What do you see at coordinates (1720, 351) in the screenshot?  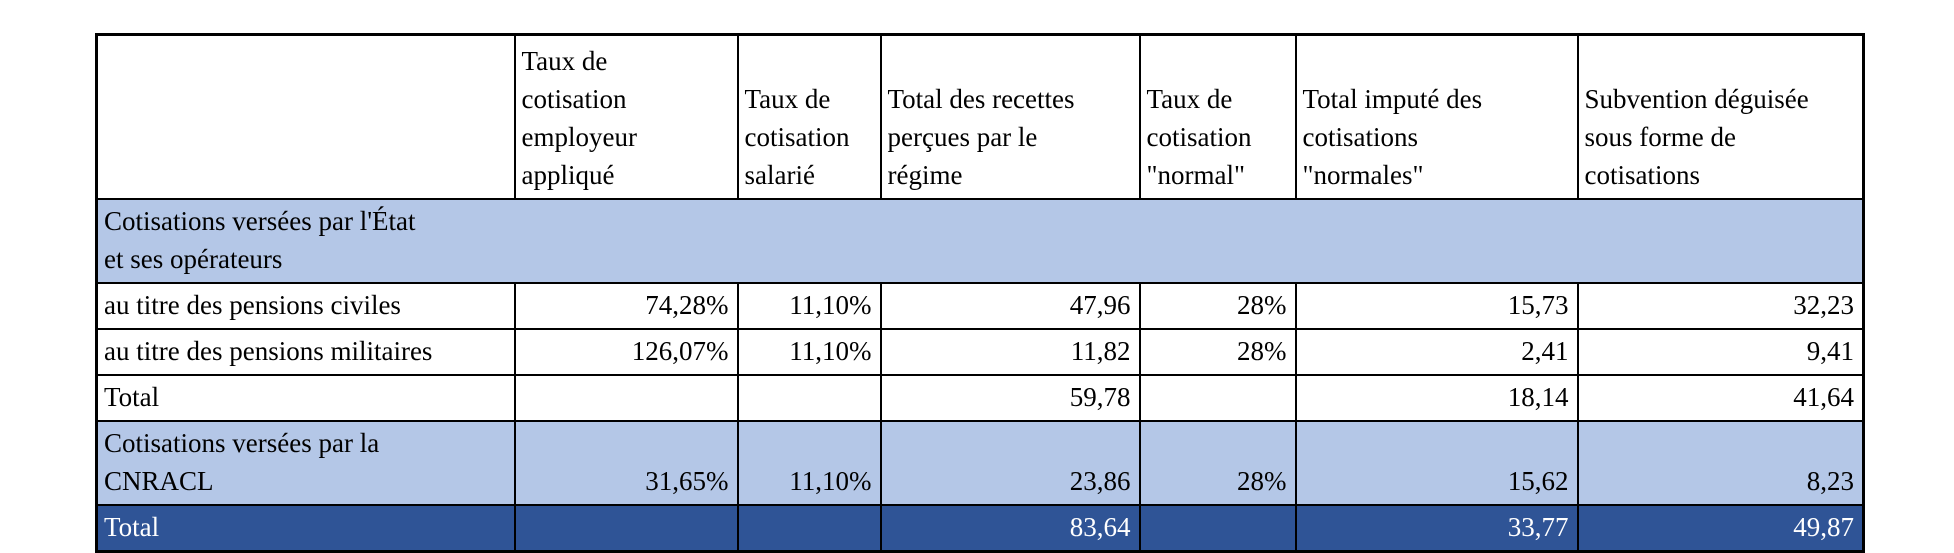 I see `cell-subvention: 9,41` at bounding box center [1720, 351].